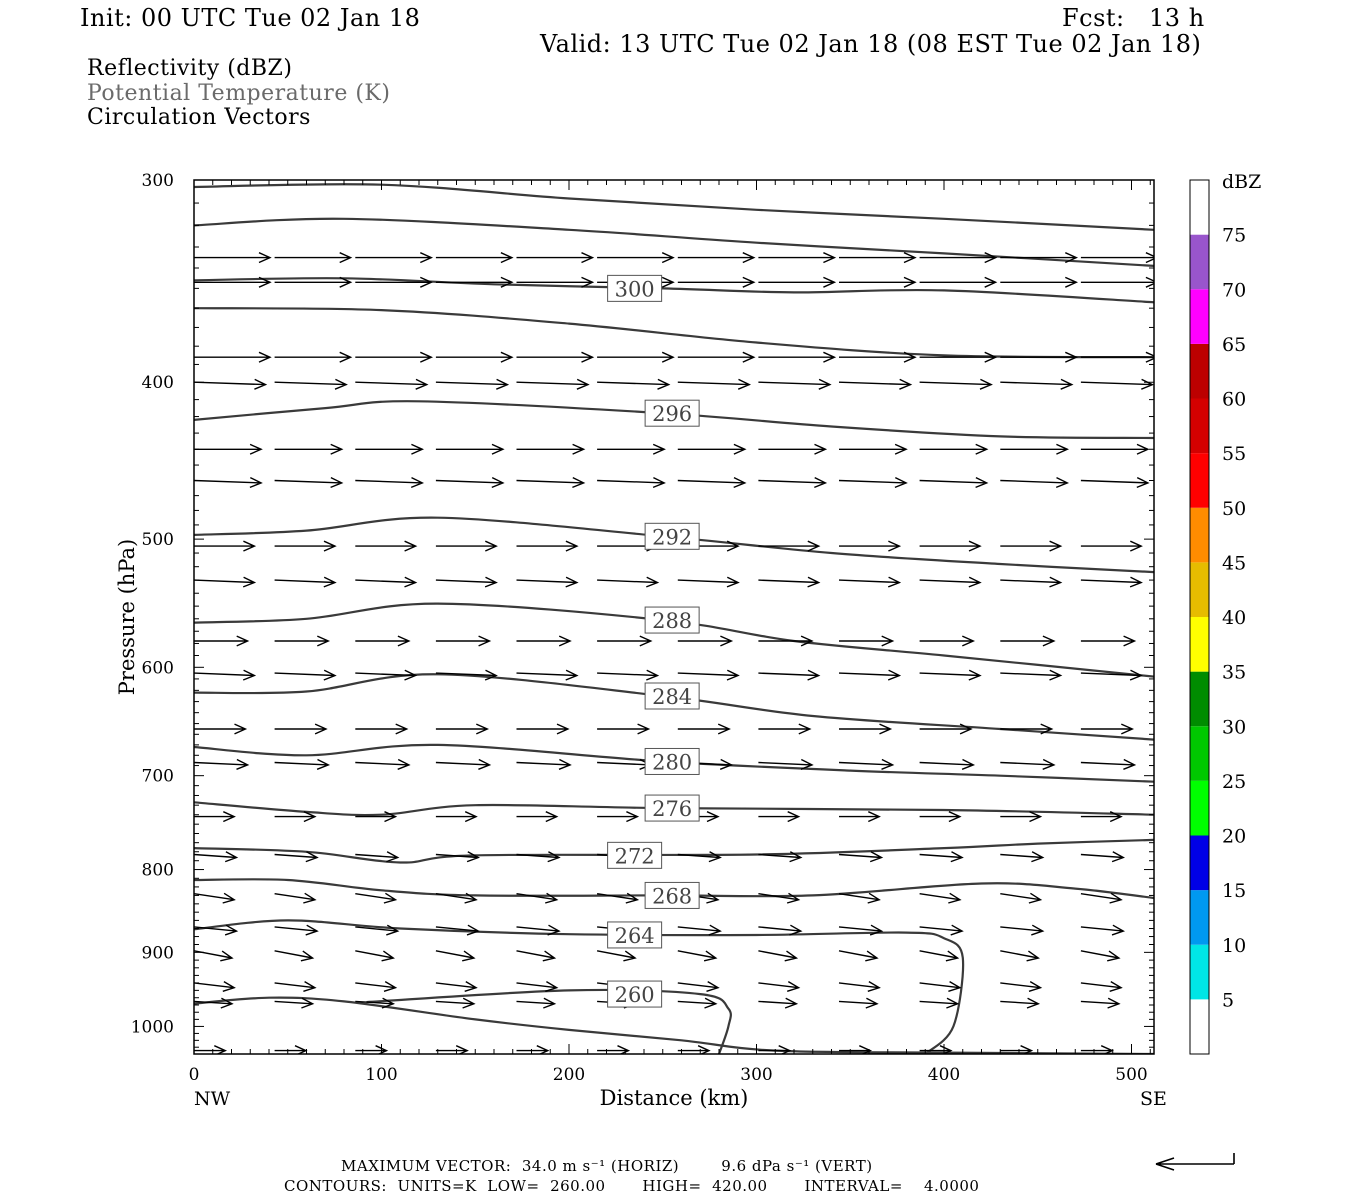 This screenshot has height=1200, width=1350. I want to click on colorbar-label: 55, so click(1234, 454).